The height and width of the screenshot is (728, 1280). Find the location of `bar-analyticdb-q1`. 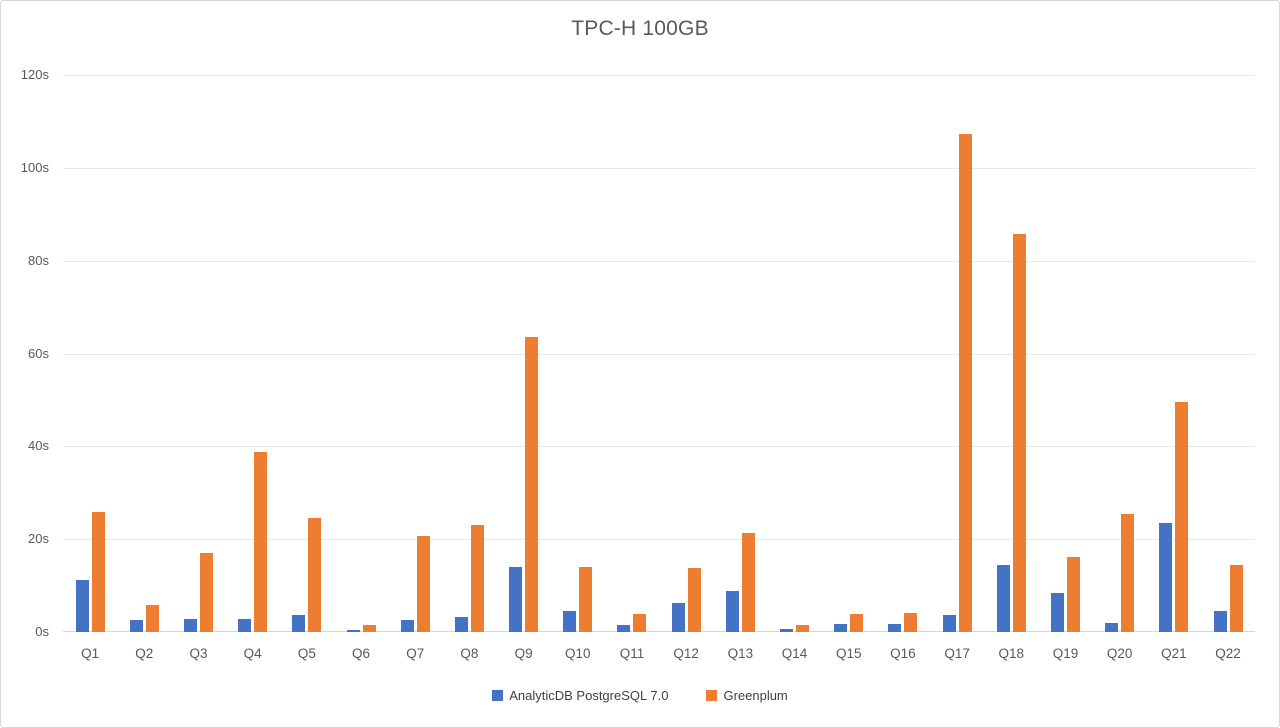

bar-analyticdb-q1 is located at coordinates (82, 605).